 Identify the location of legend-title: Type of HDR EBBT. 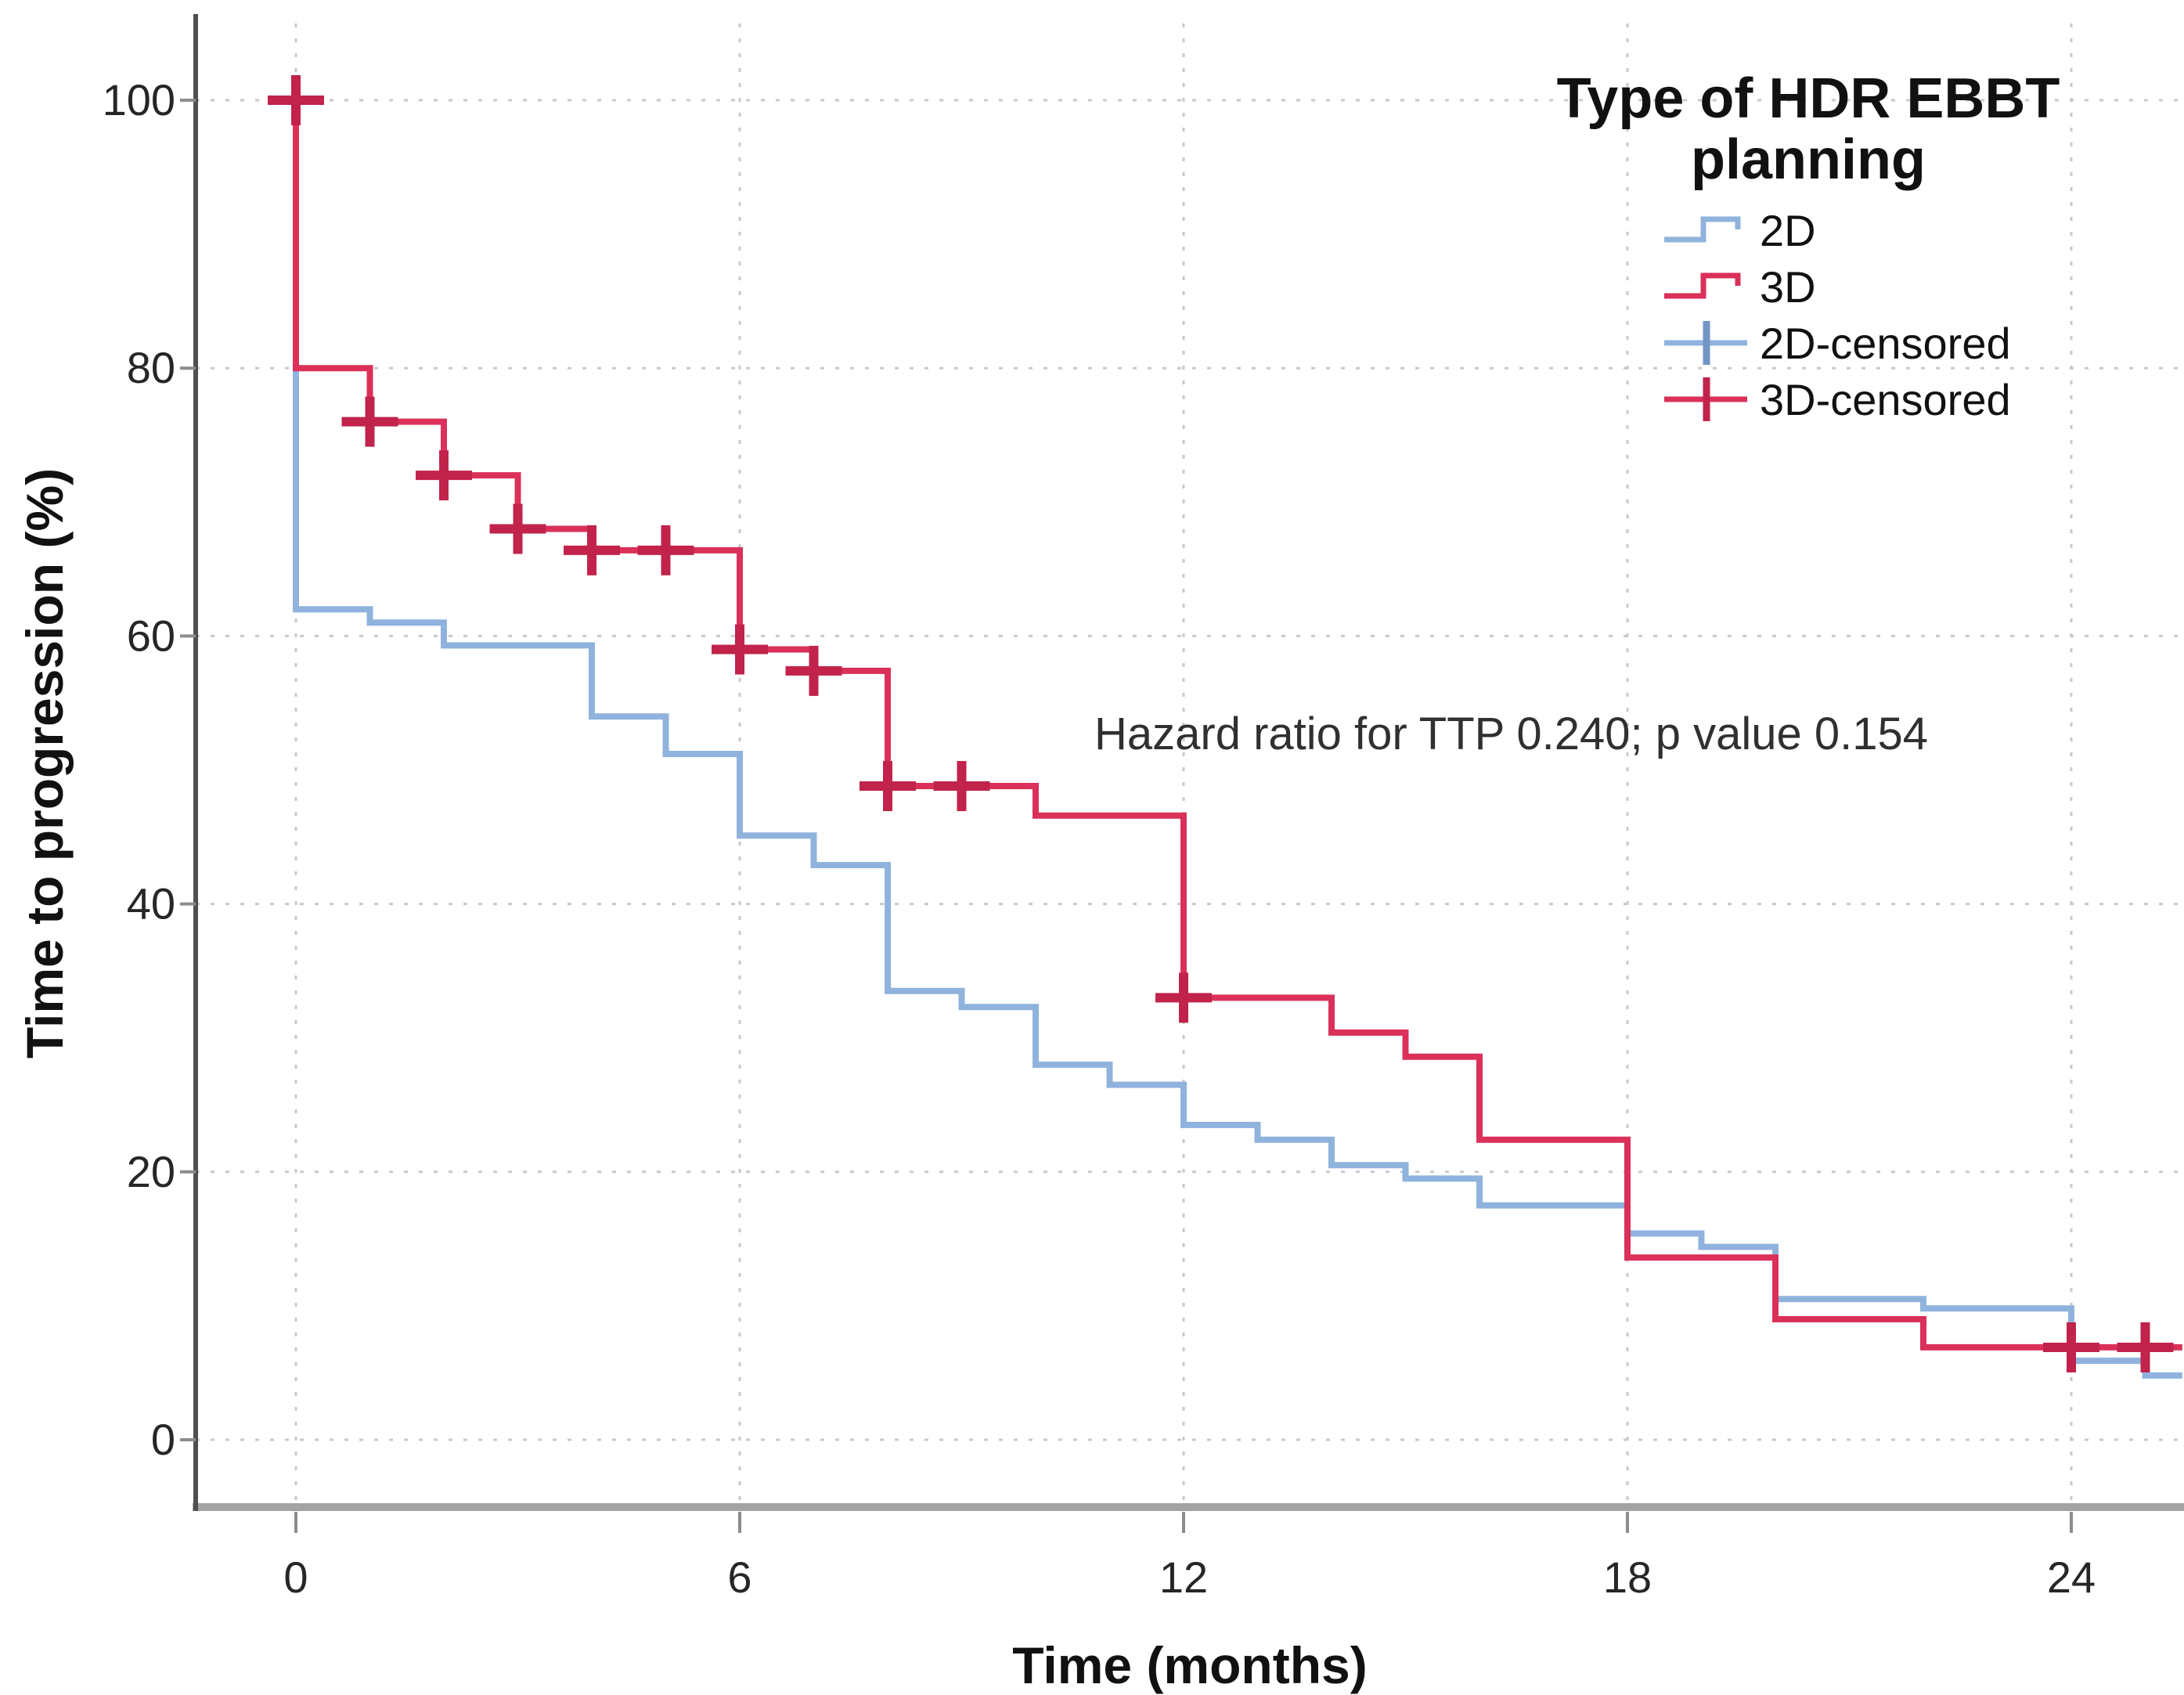
(1809, 98).